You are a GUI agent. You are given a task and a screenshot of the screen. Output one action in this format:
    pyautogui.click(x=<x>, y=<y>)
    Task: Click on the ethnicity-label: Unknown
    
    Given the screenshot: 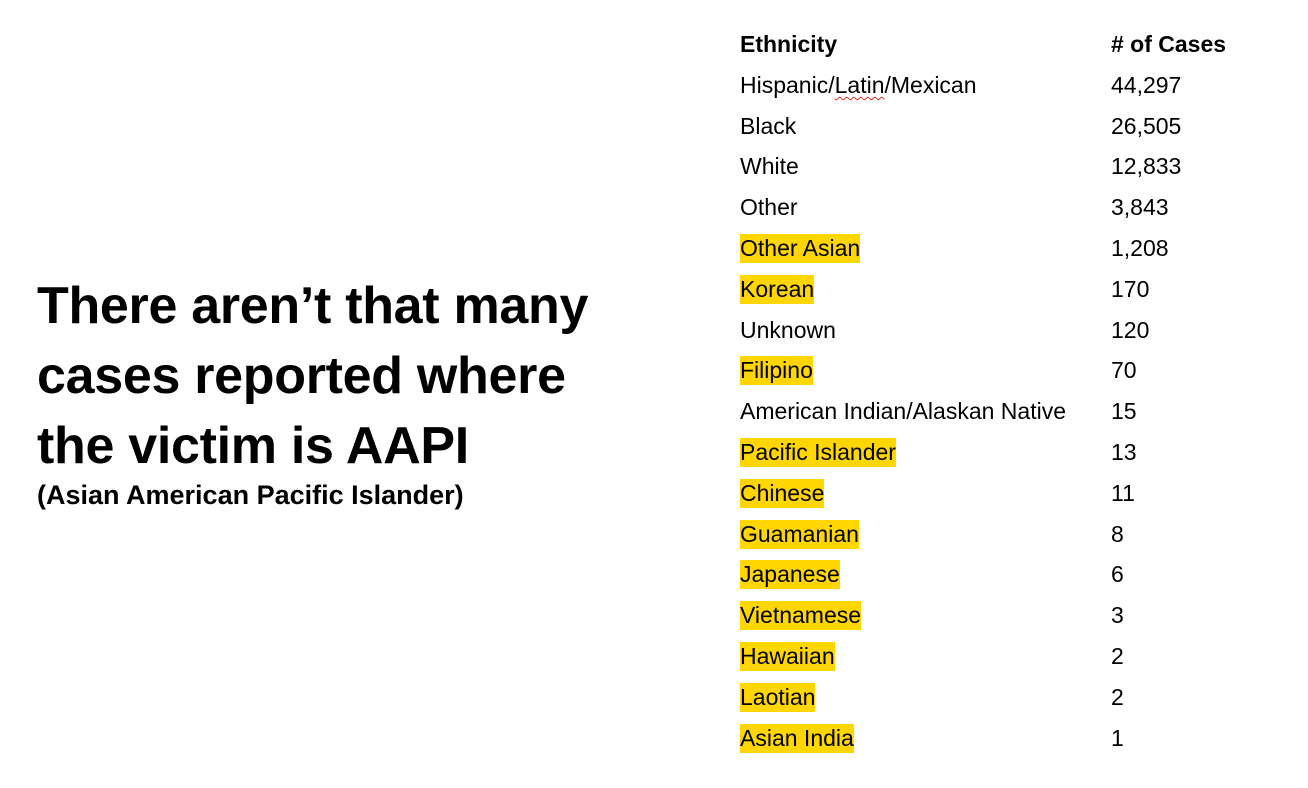 What is the action you would take?
    pyautogui.click(x=788, y=329)
    